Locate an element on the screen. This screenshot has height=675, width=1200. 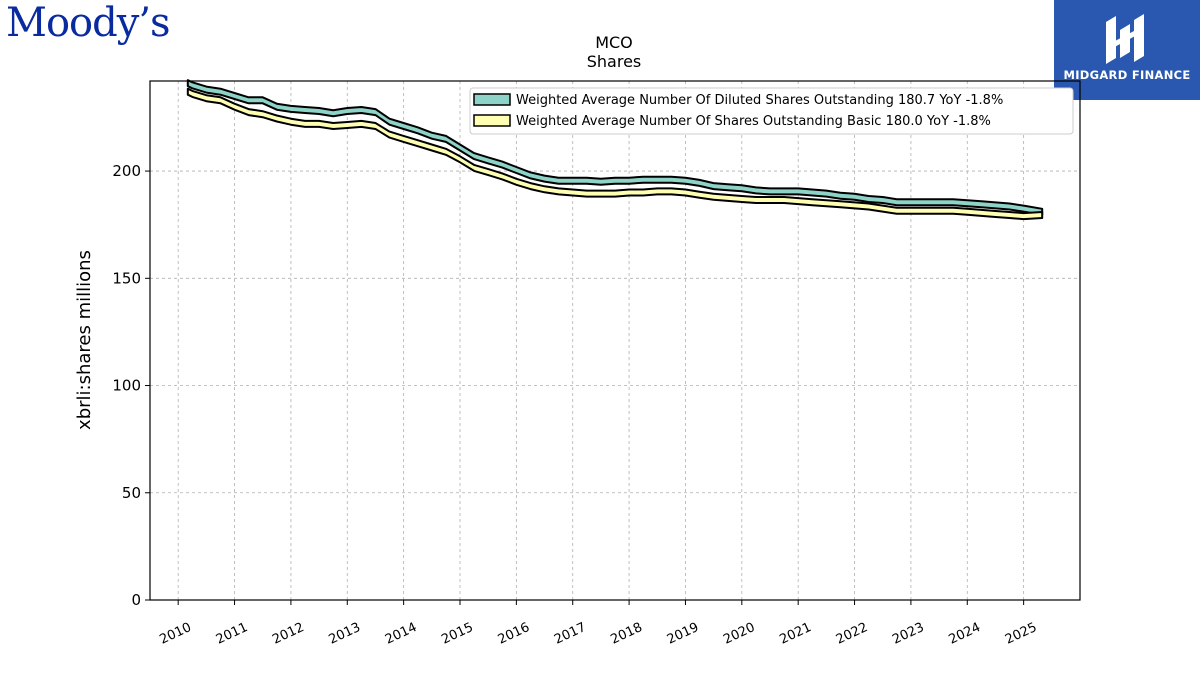
y-tick-label: 50 is located at coordinates (131, 493).